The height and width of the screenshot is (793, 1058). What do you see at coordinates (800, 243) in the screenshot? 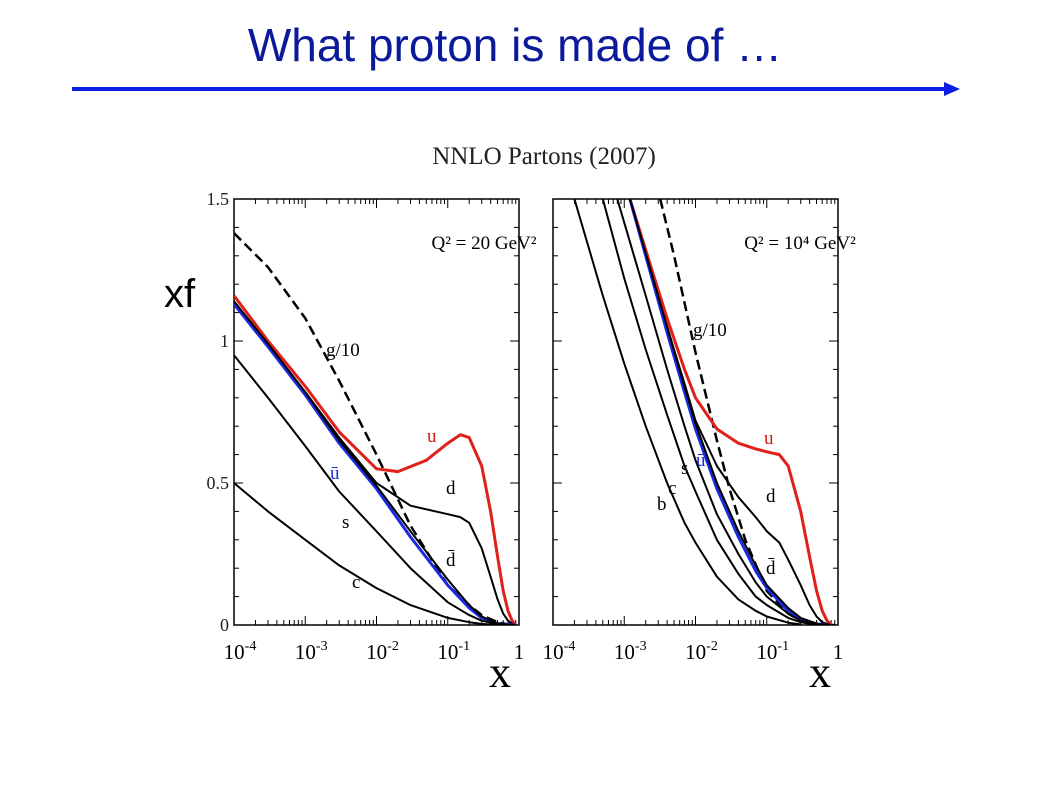
I see `q2-annotation: Q² = 10⁴ GeV²` at bounding box center [800, 243].